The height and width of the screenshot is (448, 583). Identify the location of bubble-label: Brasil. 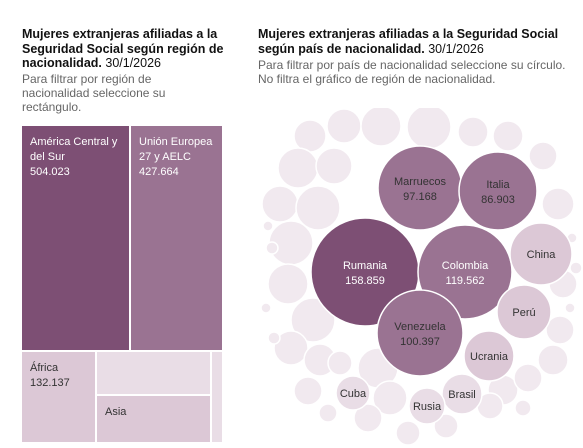
(462, 395).